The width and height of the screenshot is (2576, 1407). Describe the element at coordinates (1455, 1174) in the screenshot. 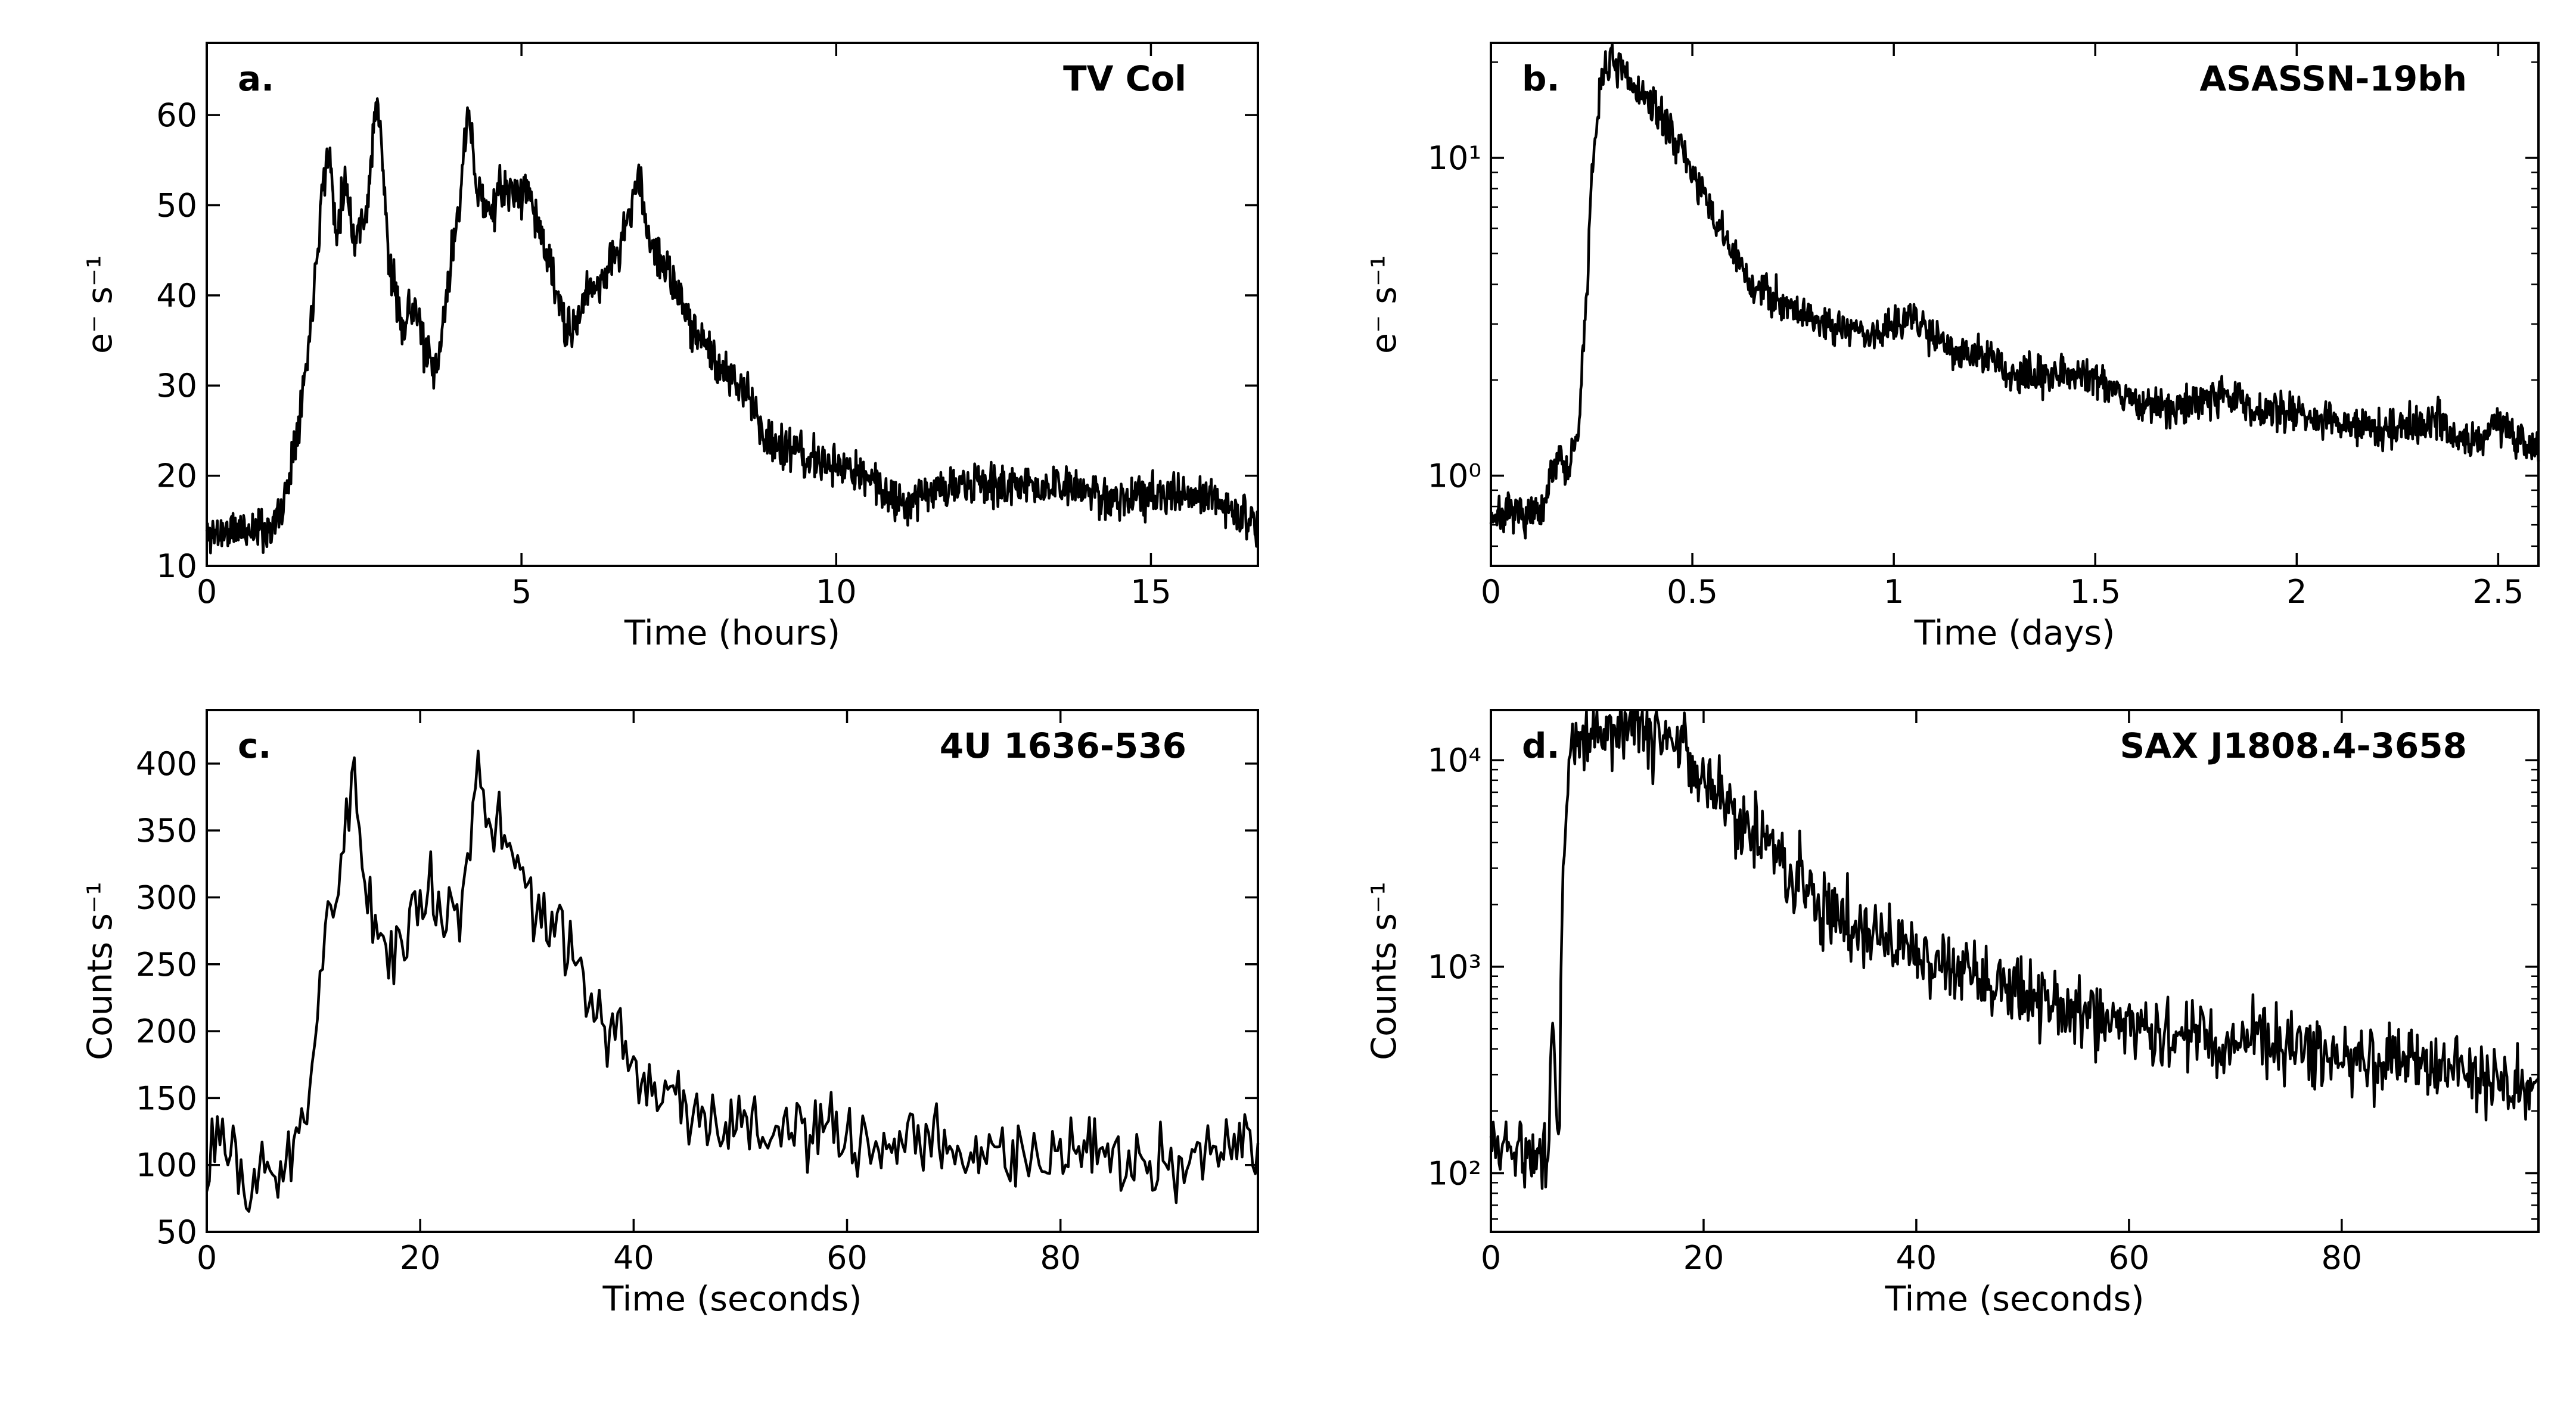

I see `y-tick-label: 10²` at that location.